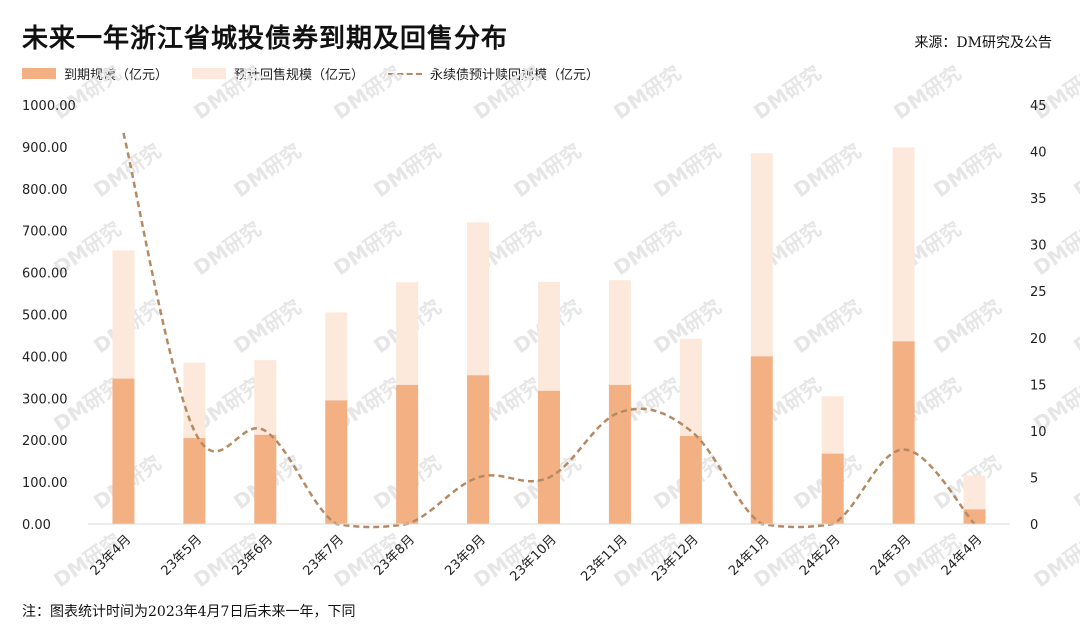 The width and height of the screenshot is (1080, 630). Describe the element at coordinates (1038, 316) in the screenshot. I see `right-axis: 0 5 10 15 20 25 30 35 40 45` at that location.